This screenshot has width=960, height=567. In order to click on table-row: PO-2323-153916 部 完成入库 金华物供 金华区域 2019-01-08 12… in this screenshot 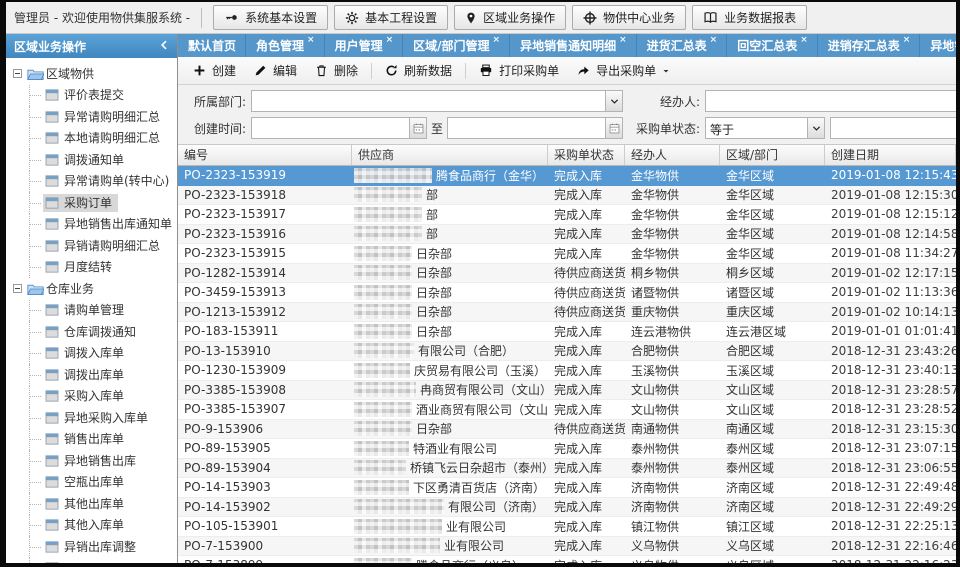, I will do `click(567, 234)`.